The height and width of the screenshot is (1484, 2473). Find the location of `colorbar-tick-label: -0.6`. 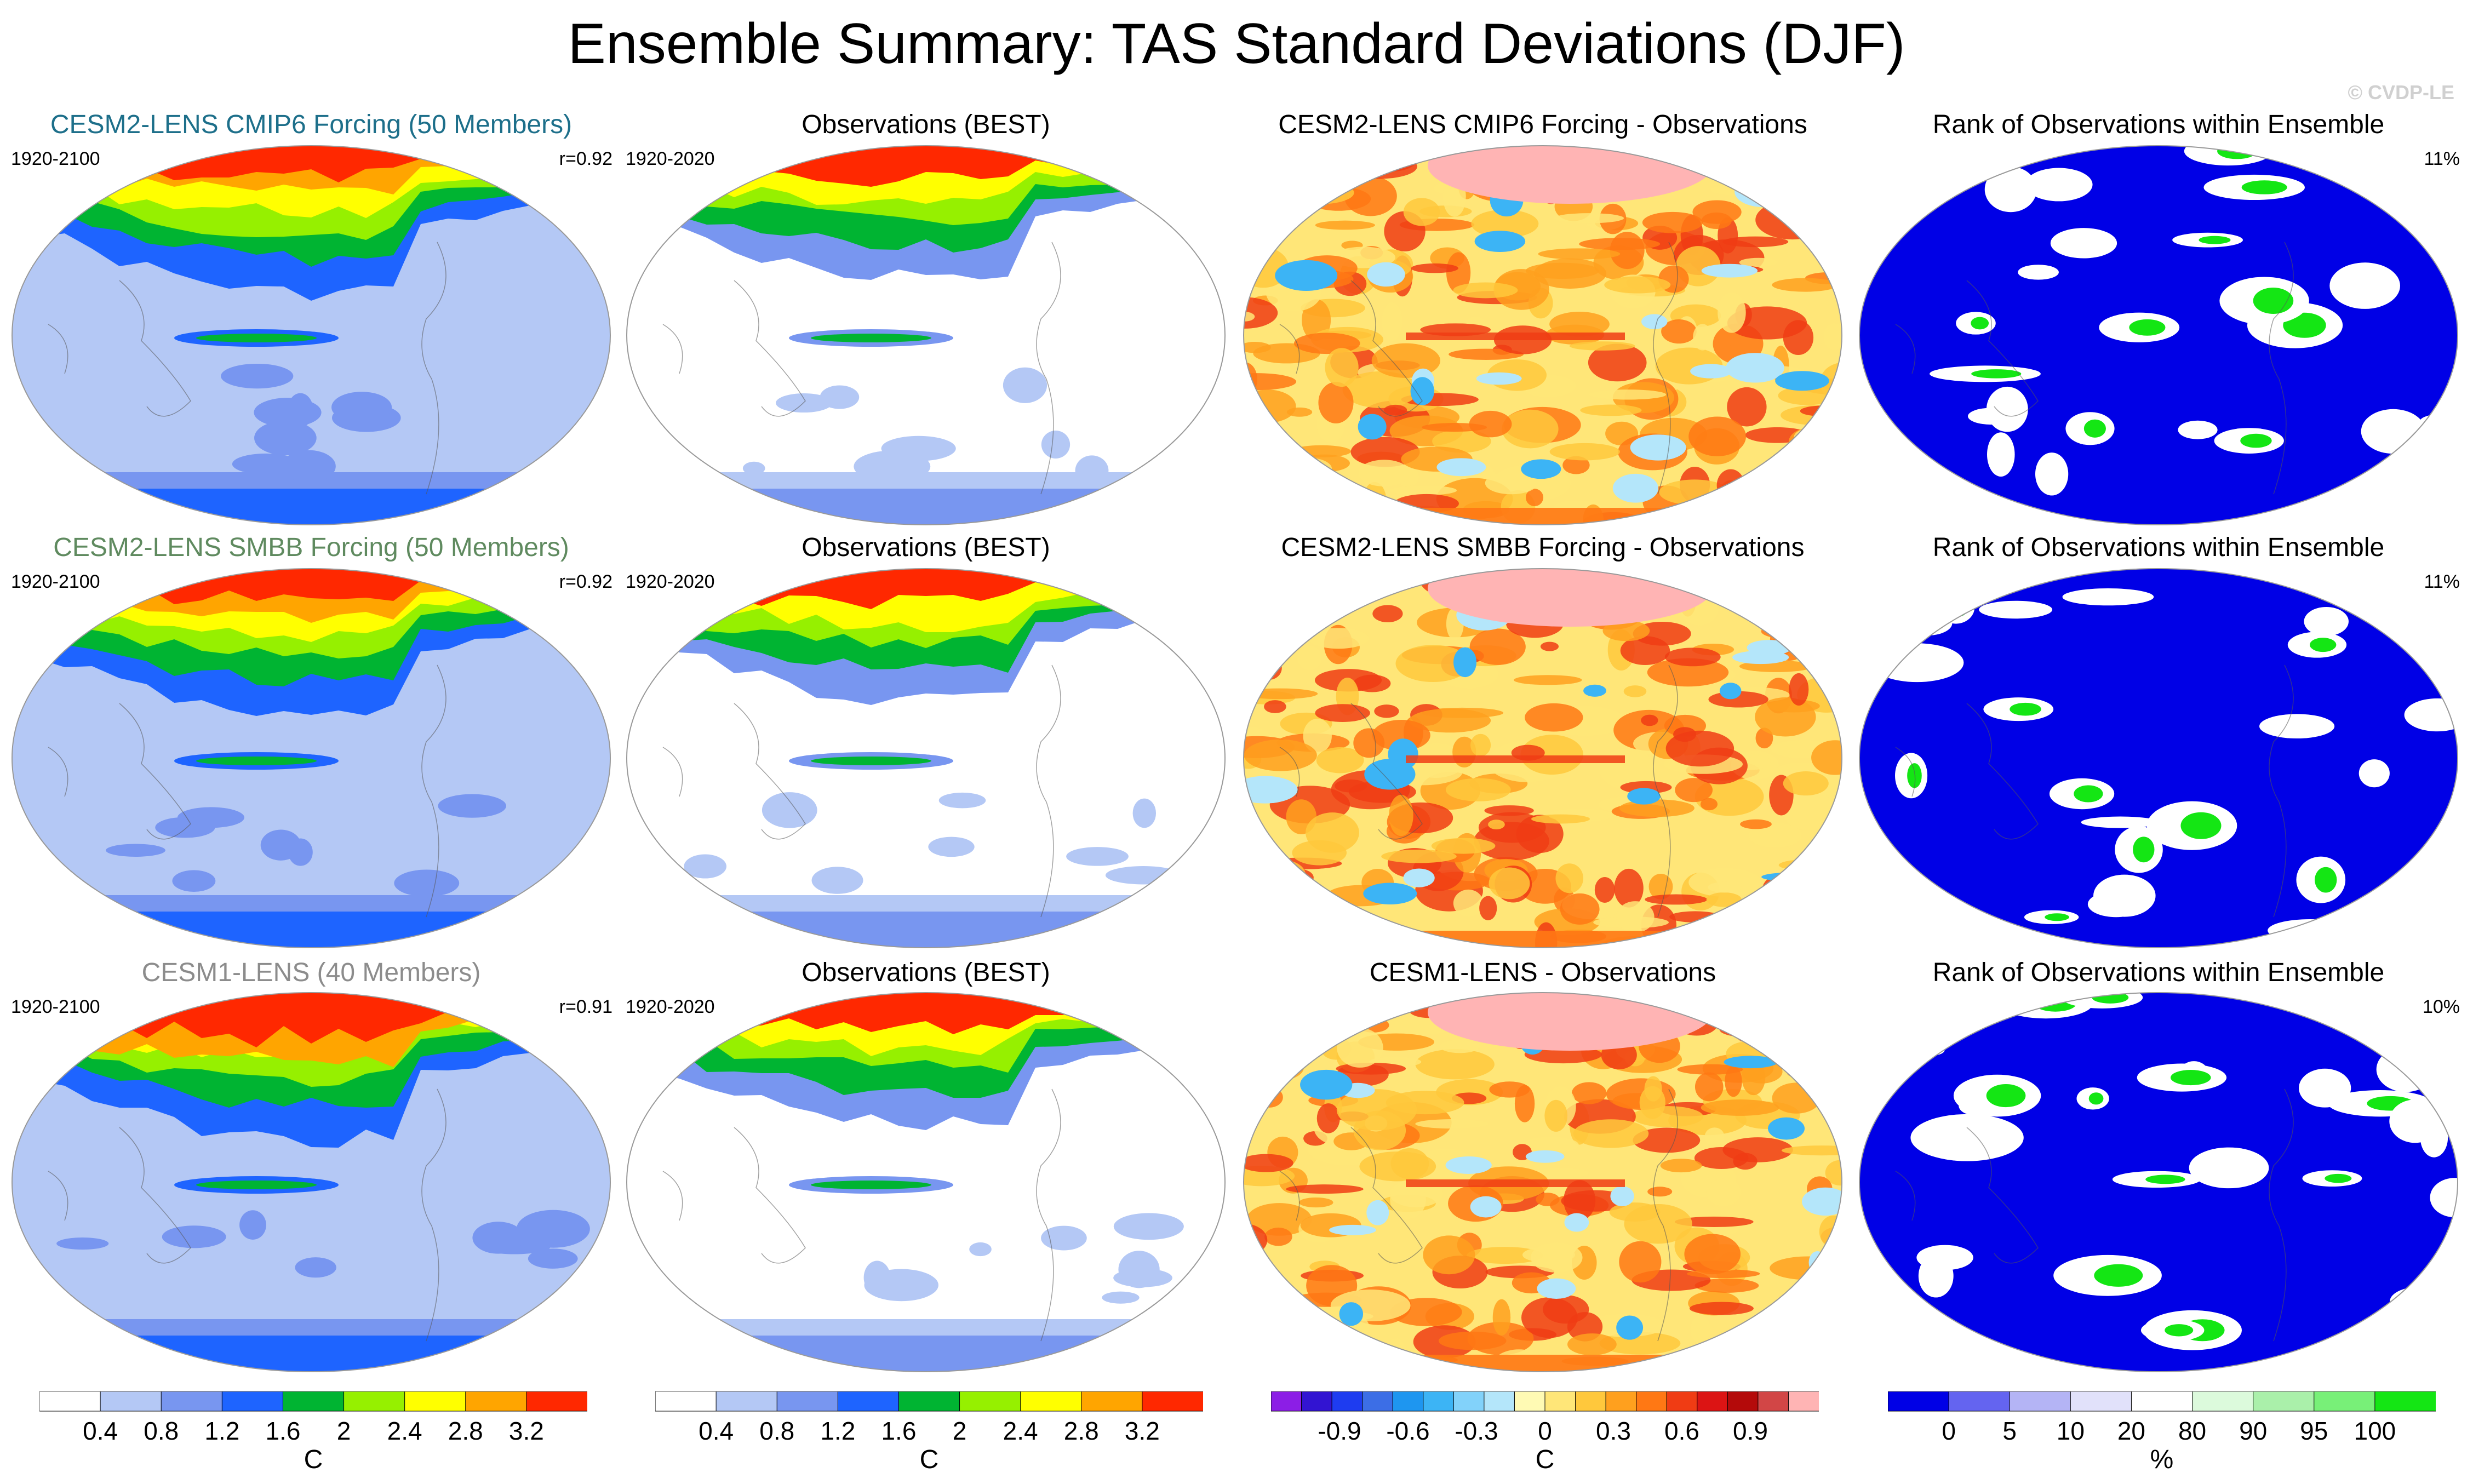

colorbar-tick-label: -0.6 is located at coordinates (1408, 1431).